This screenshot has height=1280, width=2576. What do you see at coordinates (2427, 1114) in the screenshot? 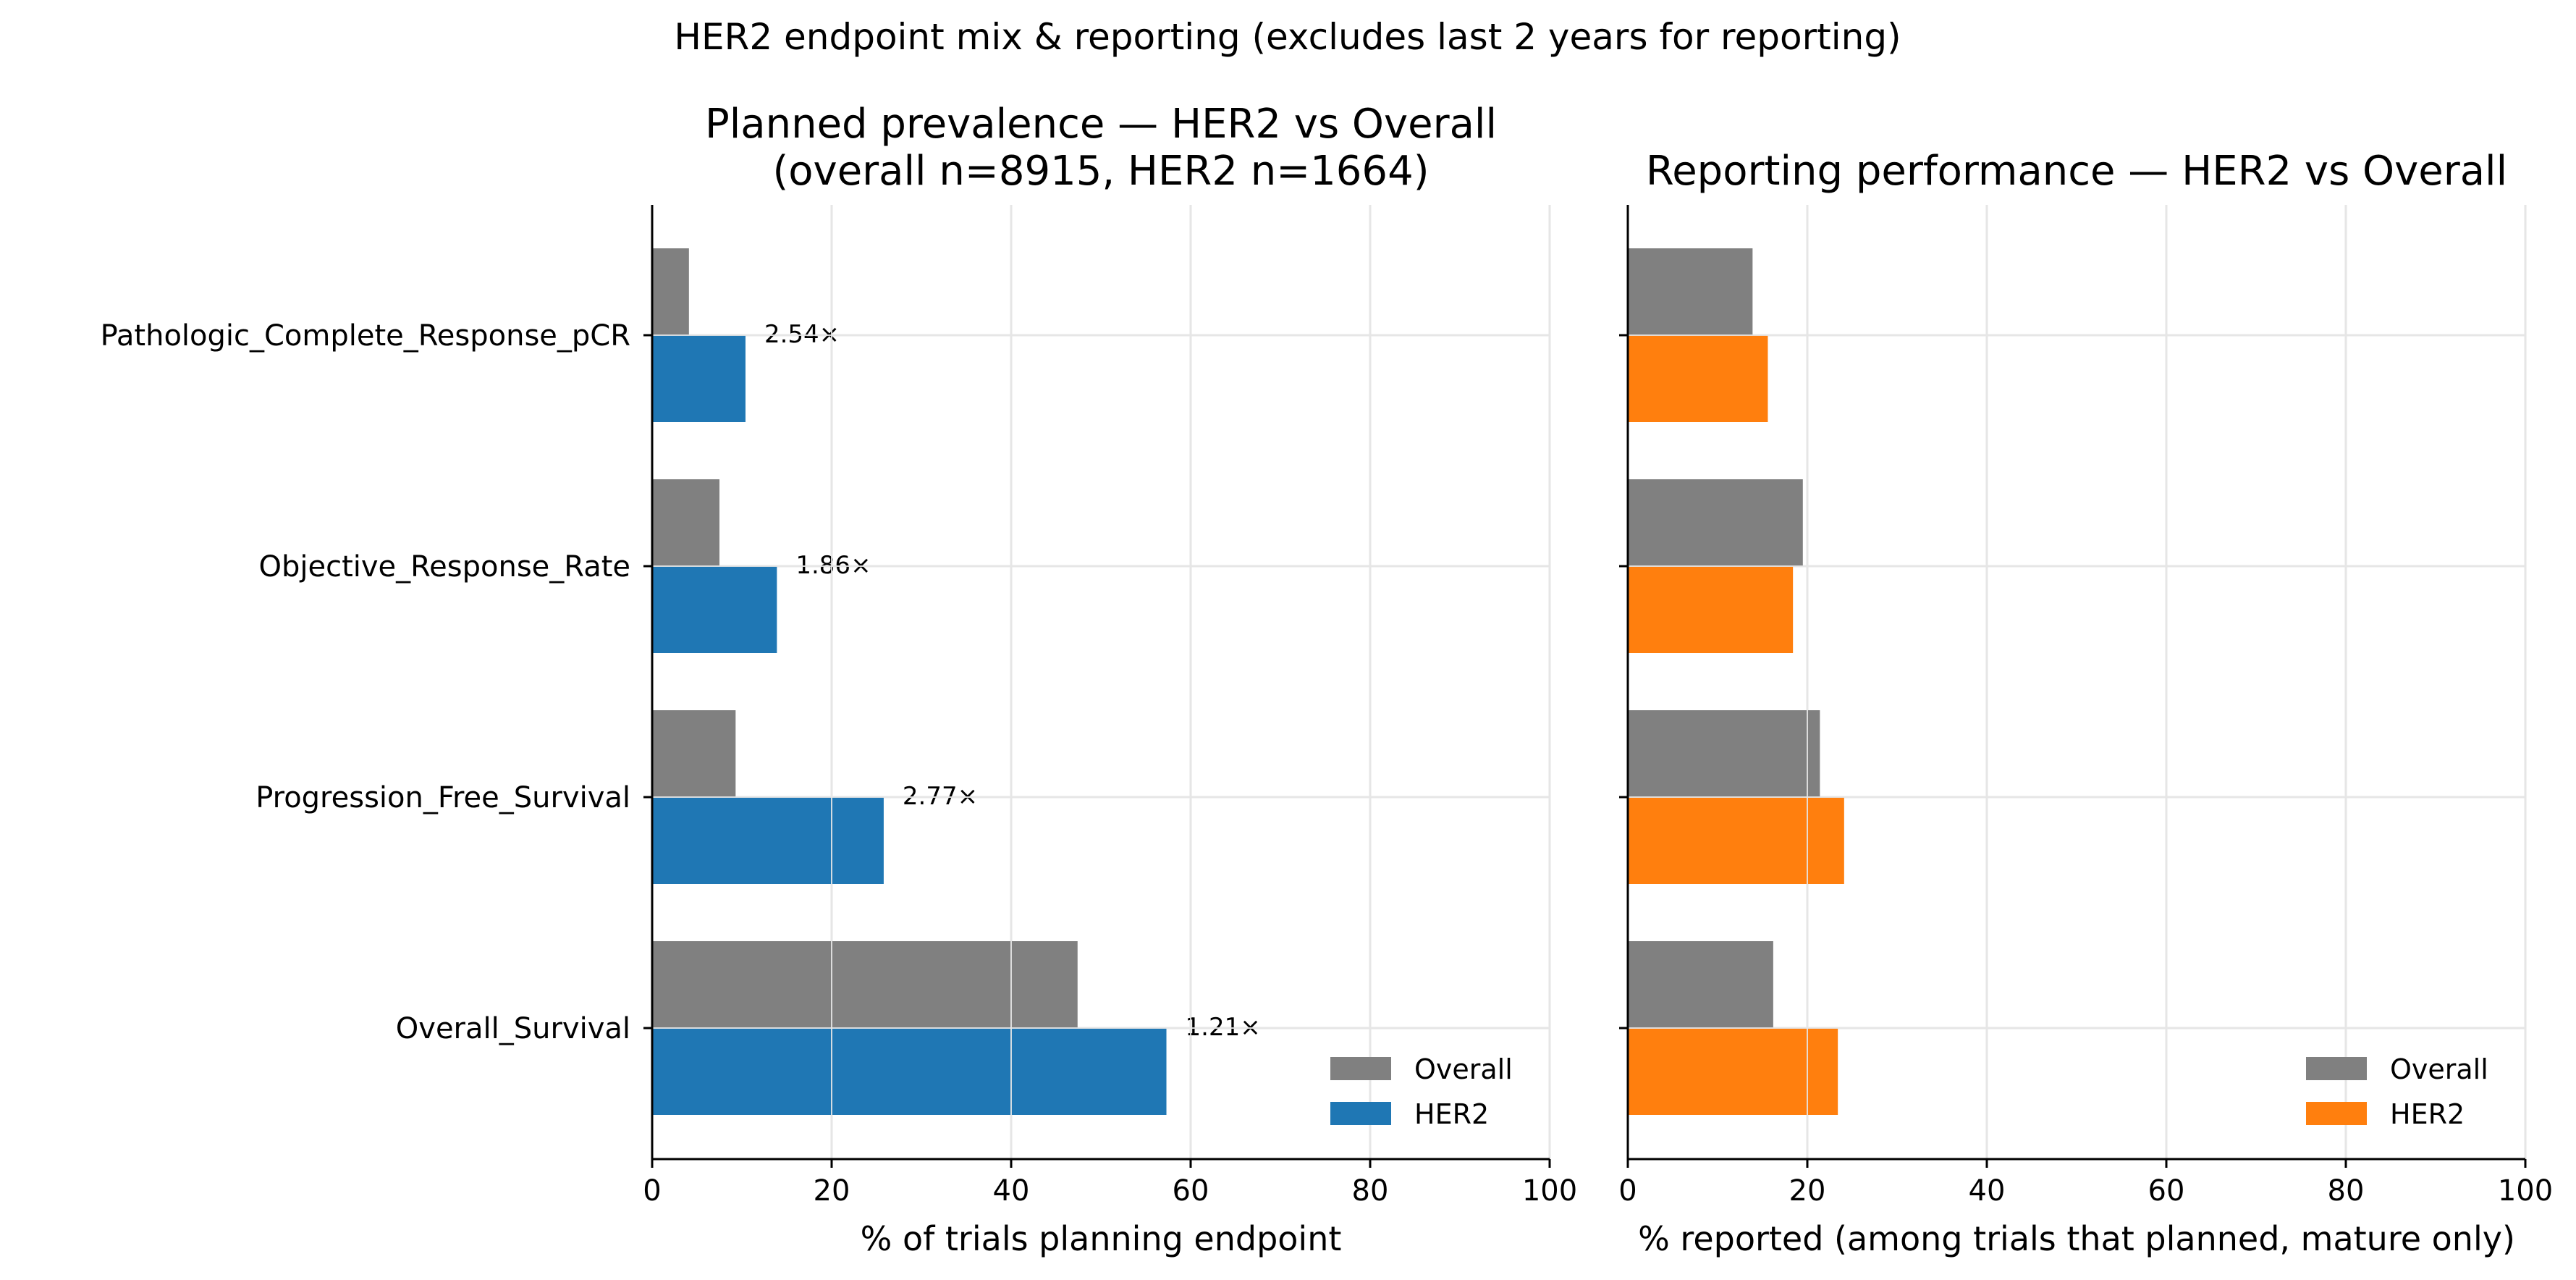
I see `reporting-legend-label-her2: HER2` at bounding box center [2427, 1114].